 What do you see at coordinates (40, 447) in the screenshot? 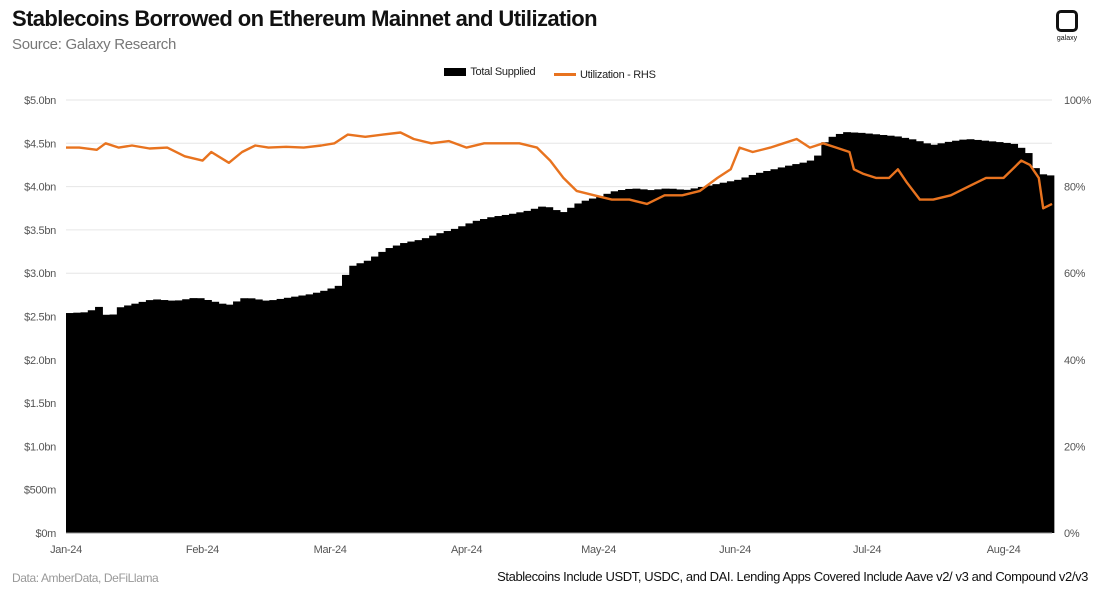
I see `y-left-tick-label: $1.0bn` at bounding box center [40, 447].